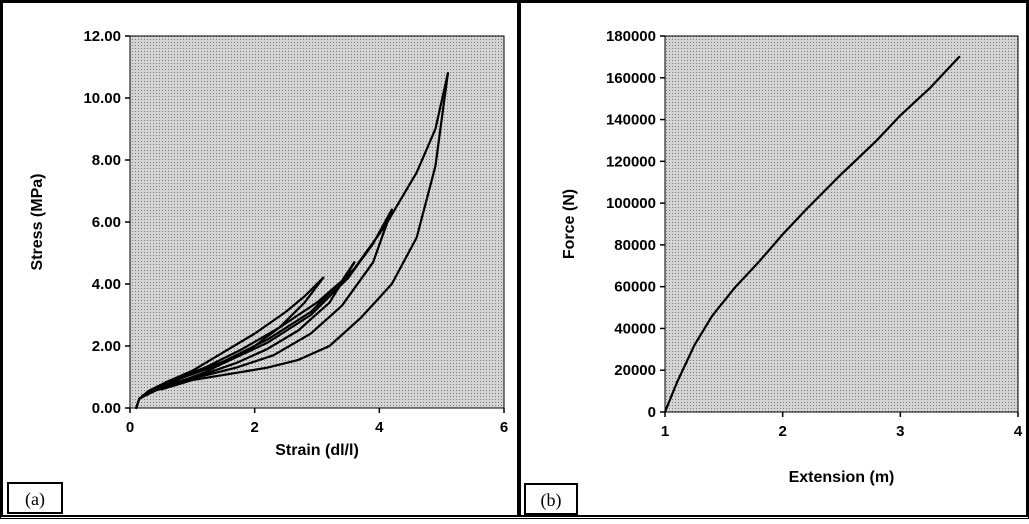 Image resolution: width=1029 pixels, height=524 pixels. What do you see at coordinates (665, 431) in the screenshot?
I see `x-tick-label: 1` at bounding box center [665, 431].